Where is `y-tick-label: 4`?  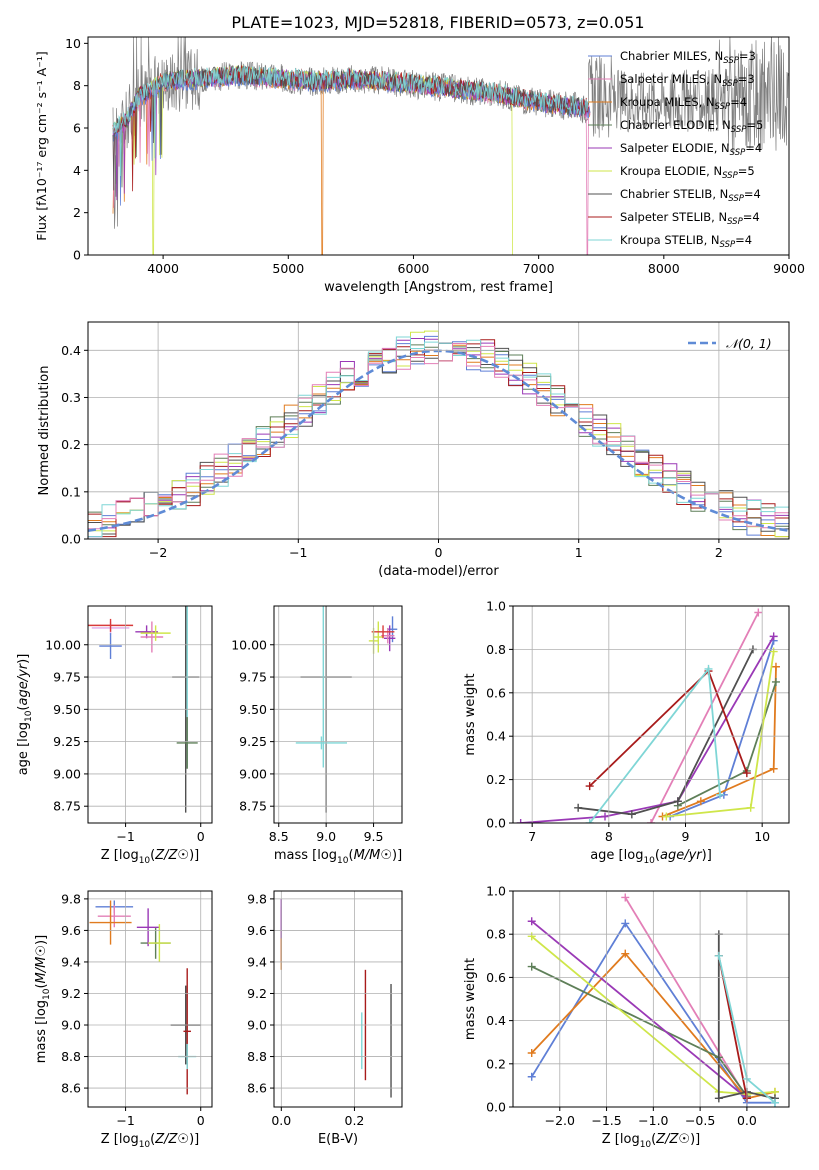
y-tick-label: 4 is located at coordinates (77, 170).